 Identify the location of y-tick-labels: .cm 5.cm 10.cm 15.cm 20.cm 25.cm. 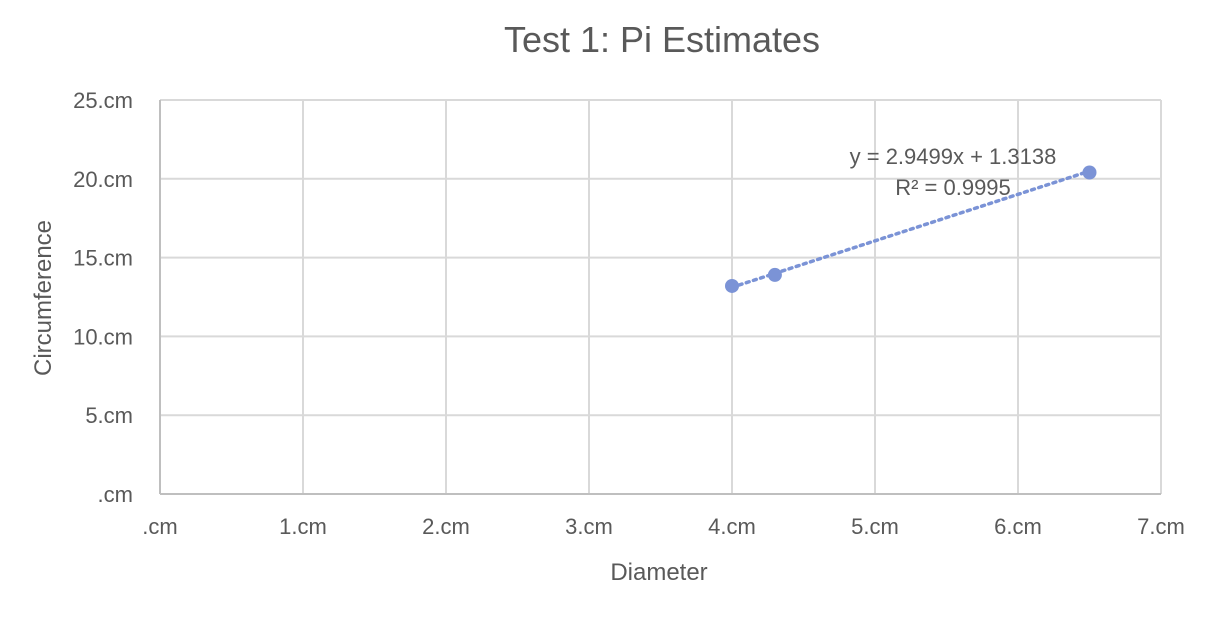
(103, 297).